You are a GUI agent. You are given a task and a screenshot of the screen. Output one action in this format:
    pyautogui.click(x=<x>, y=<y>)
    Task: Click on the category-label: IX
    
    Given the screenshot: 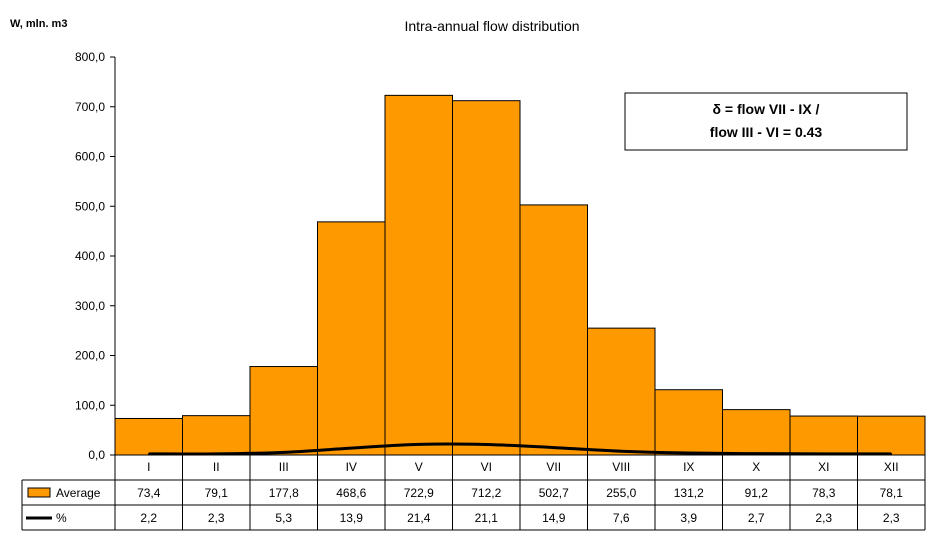 What is the action you would take?
    pyautogui.click(x=688, y=467)
    